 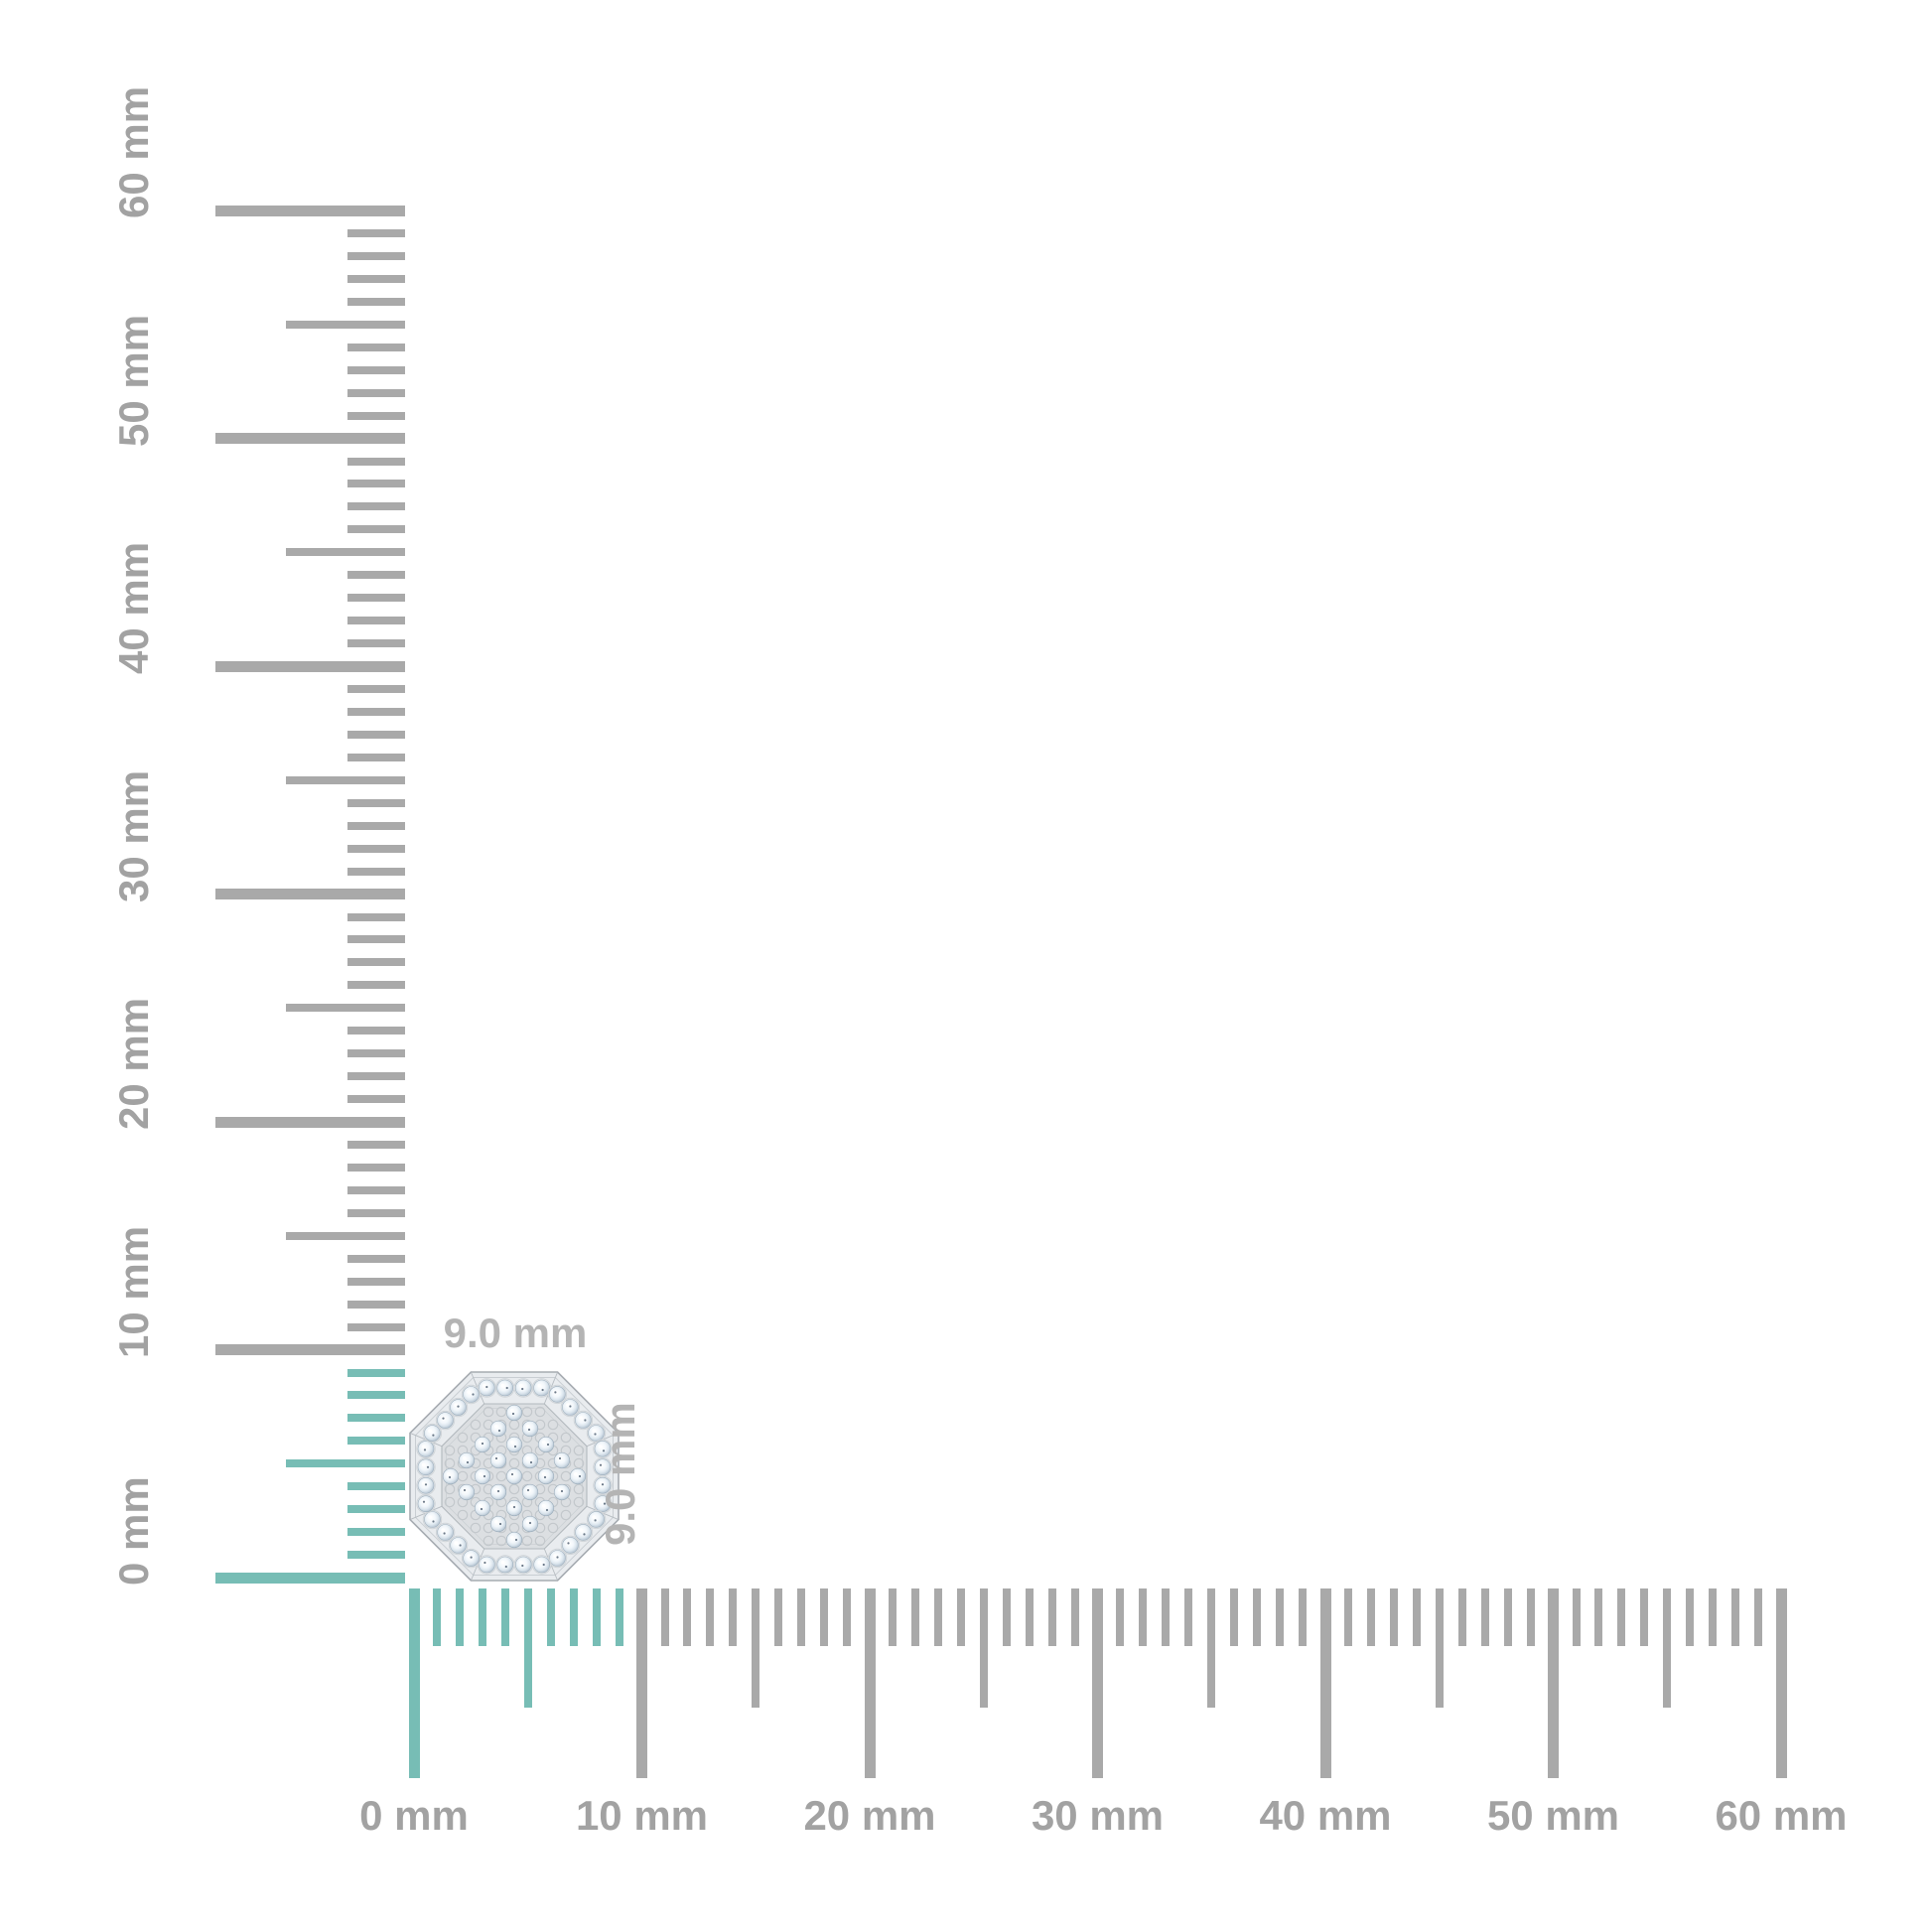 I want to click on h-tick-38mm, so click(x=1281, y=1617).